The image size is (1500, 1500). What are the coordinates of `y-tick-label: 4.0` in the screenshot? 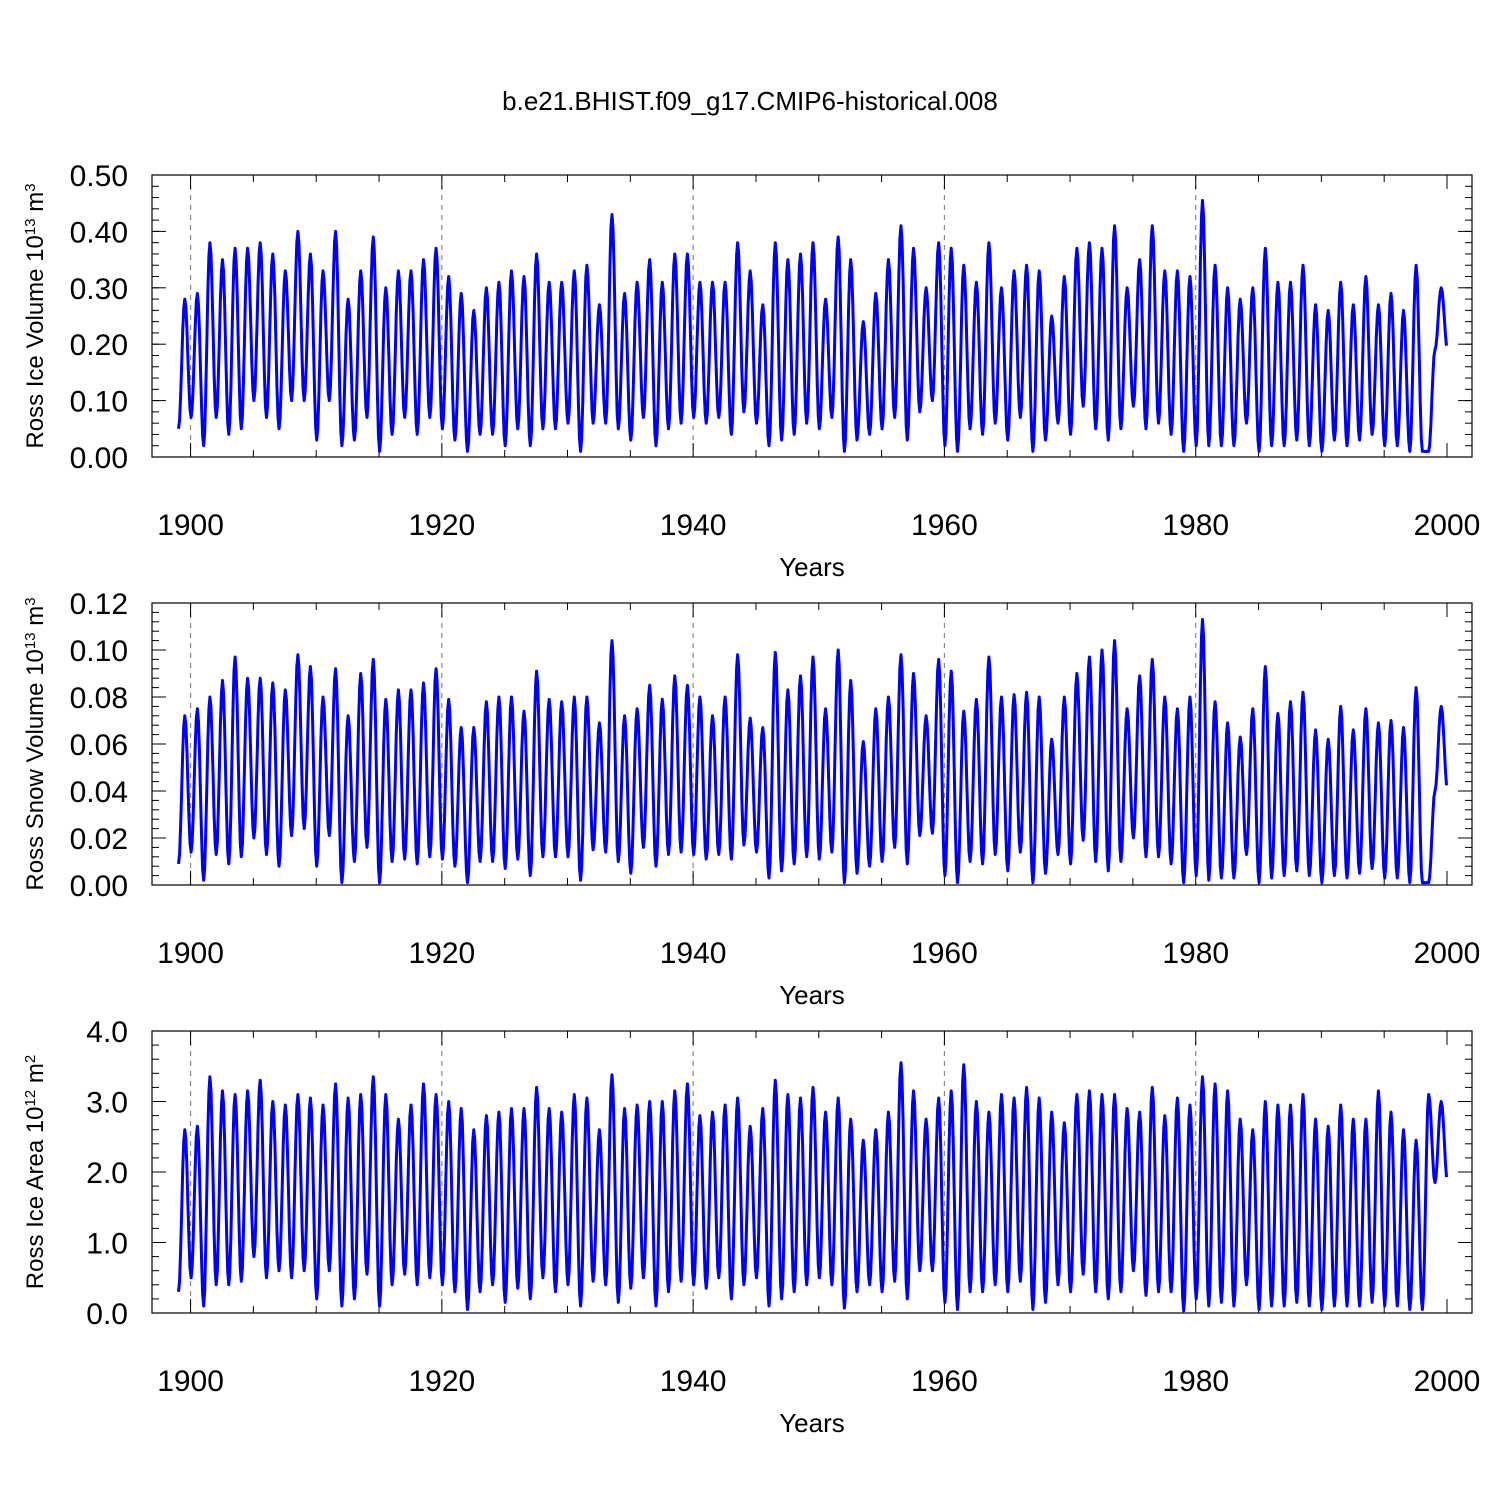 It's located at (107, 1032).